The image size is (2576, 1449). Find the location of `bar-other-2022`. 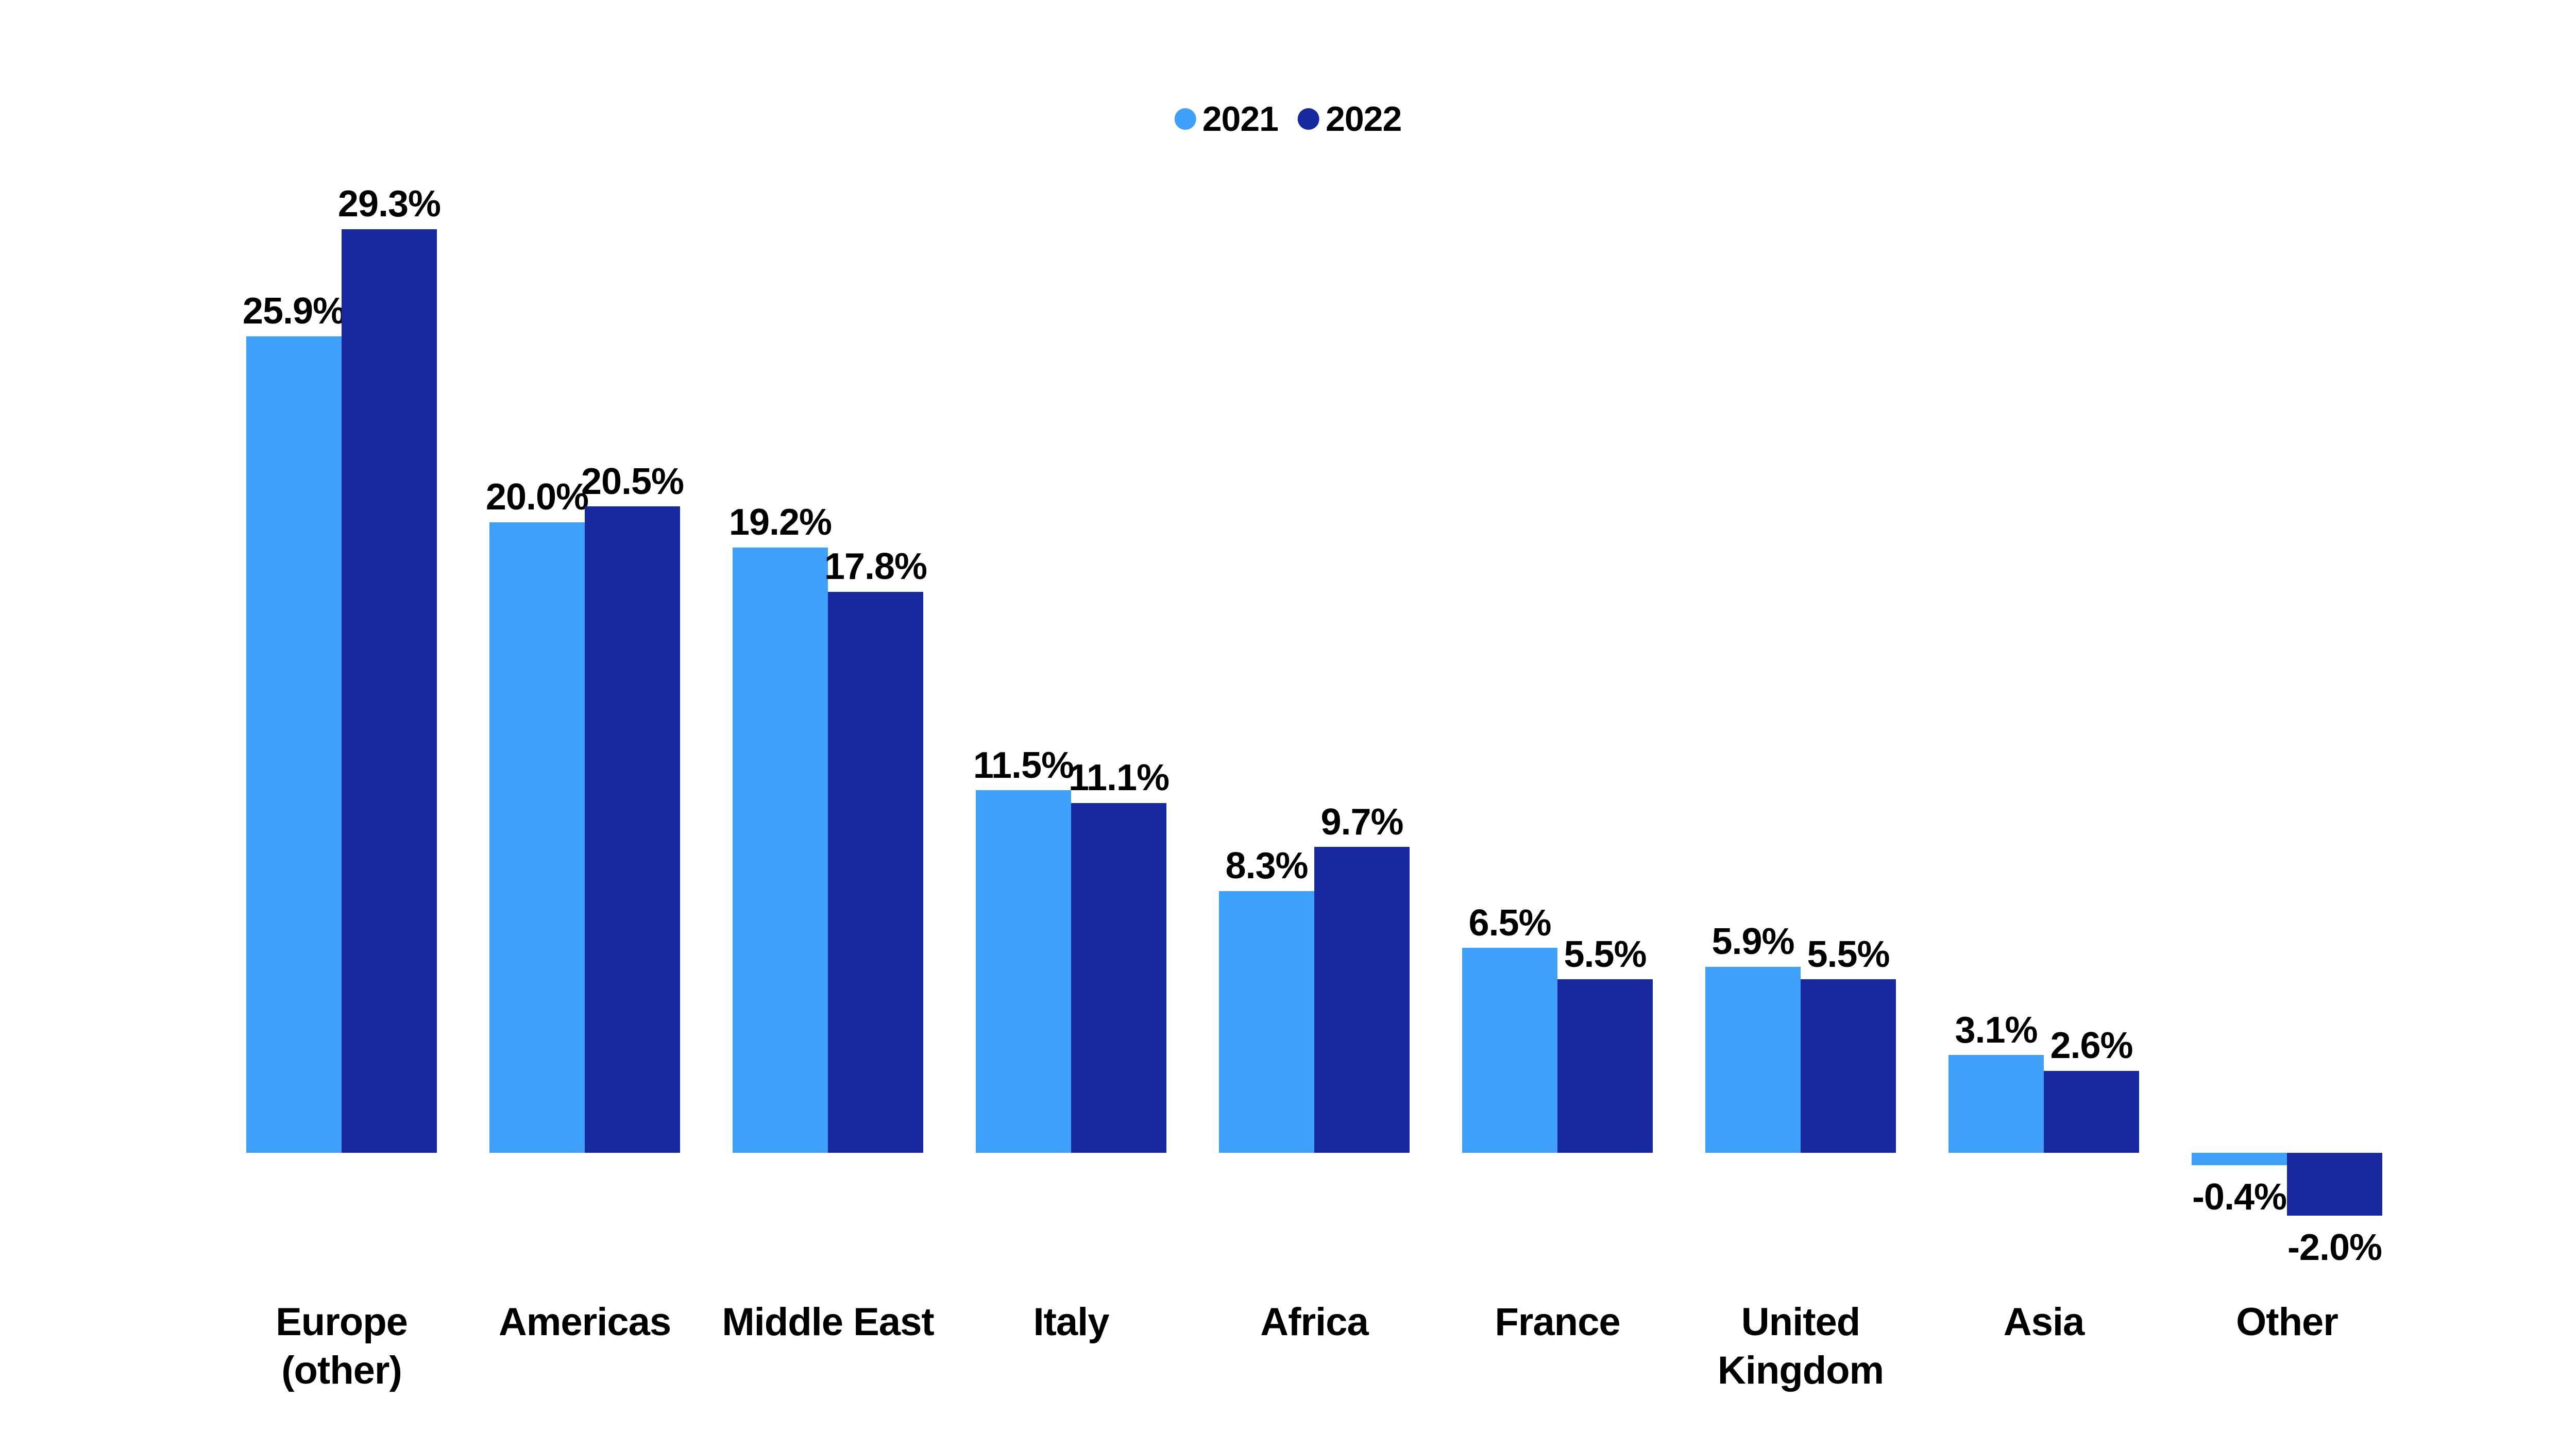

bar-other-2022 is located at coordinates (2334, 1185).